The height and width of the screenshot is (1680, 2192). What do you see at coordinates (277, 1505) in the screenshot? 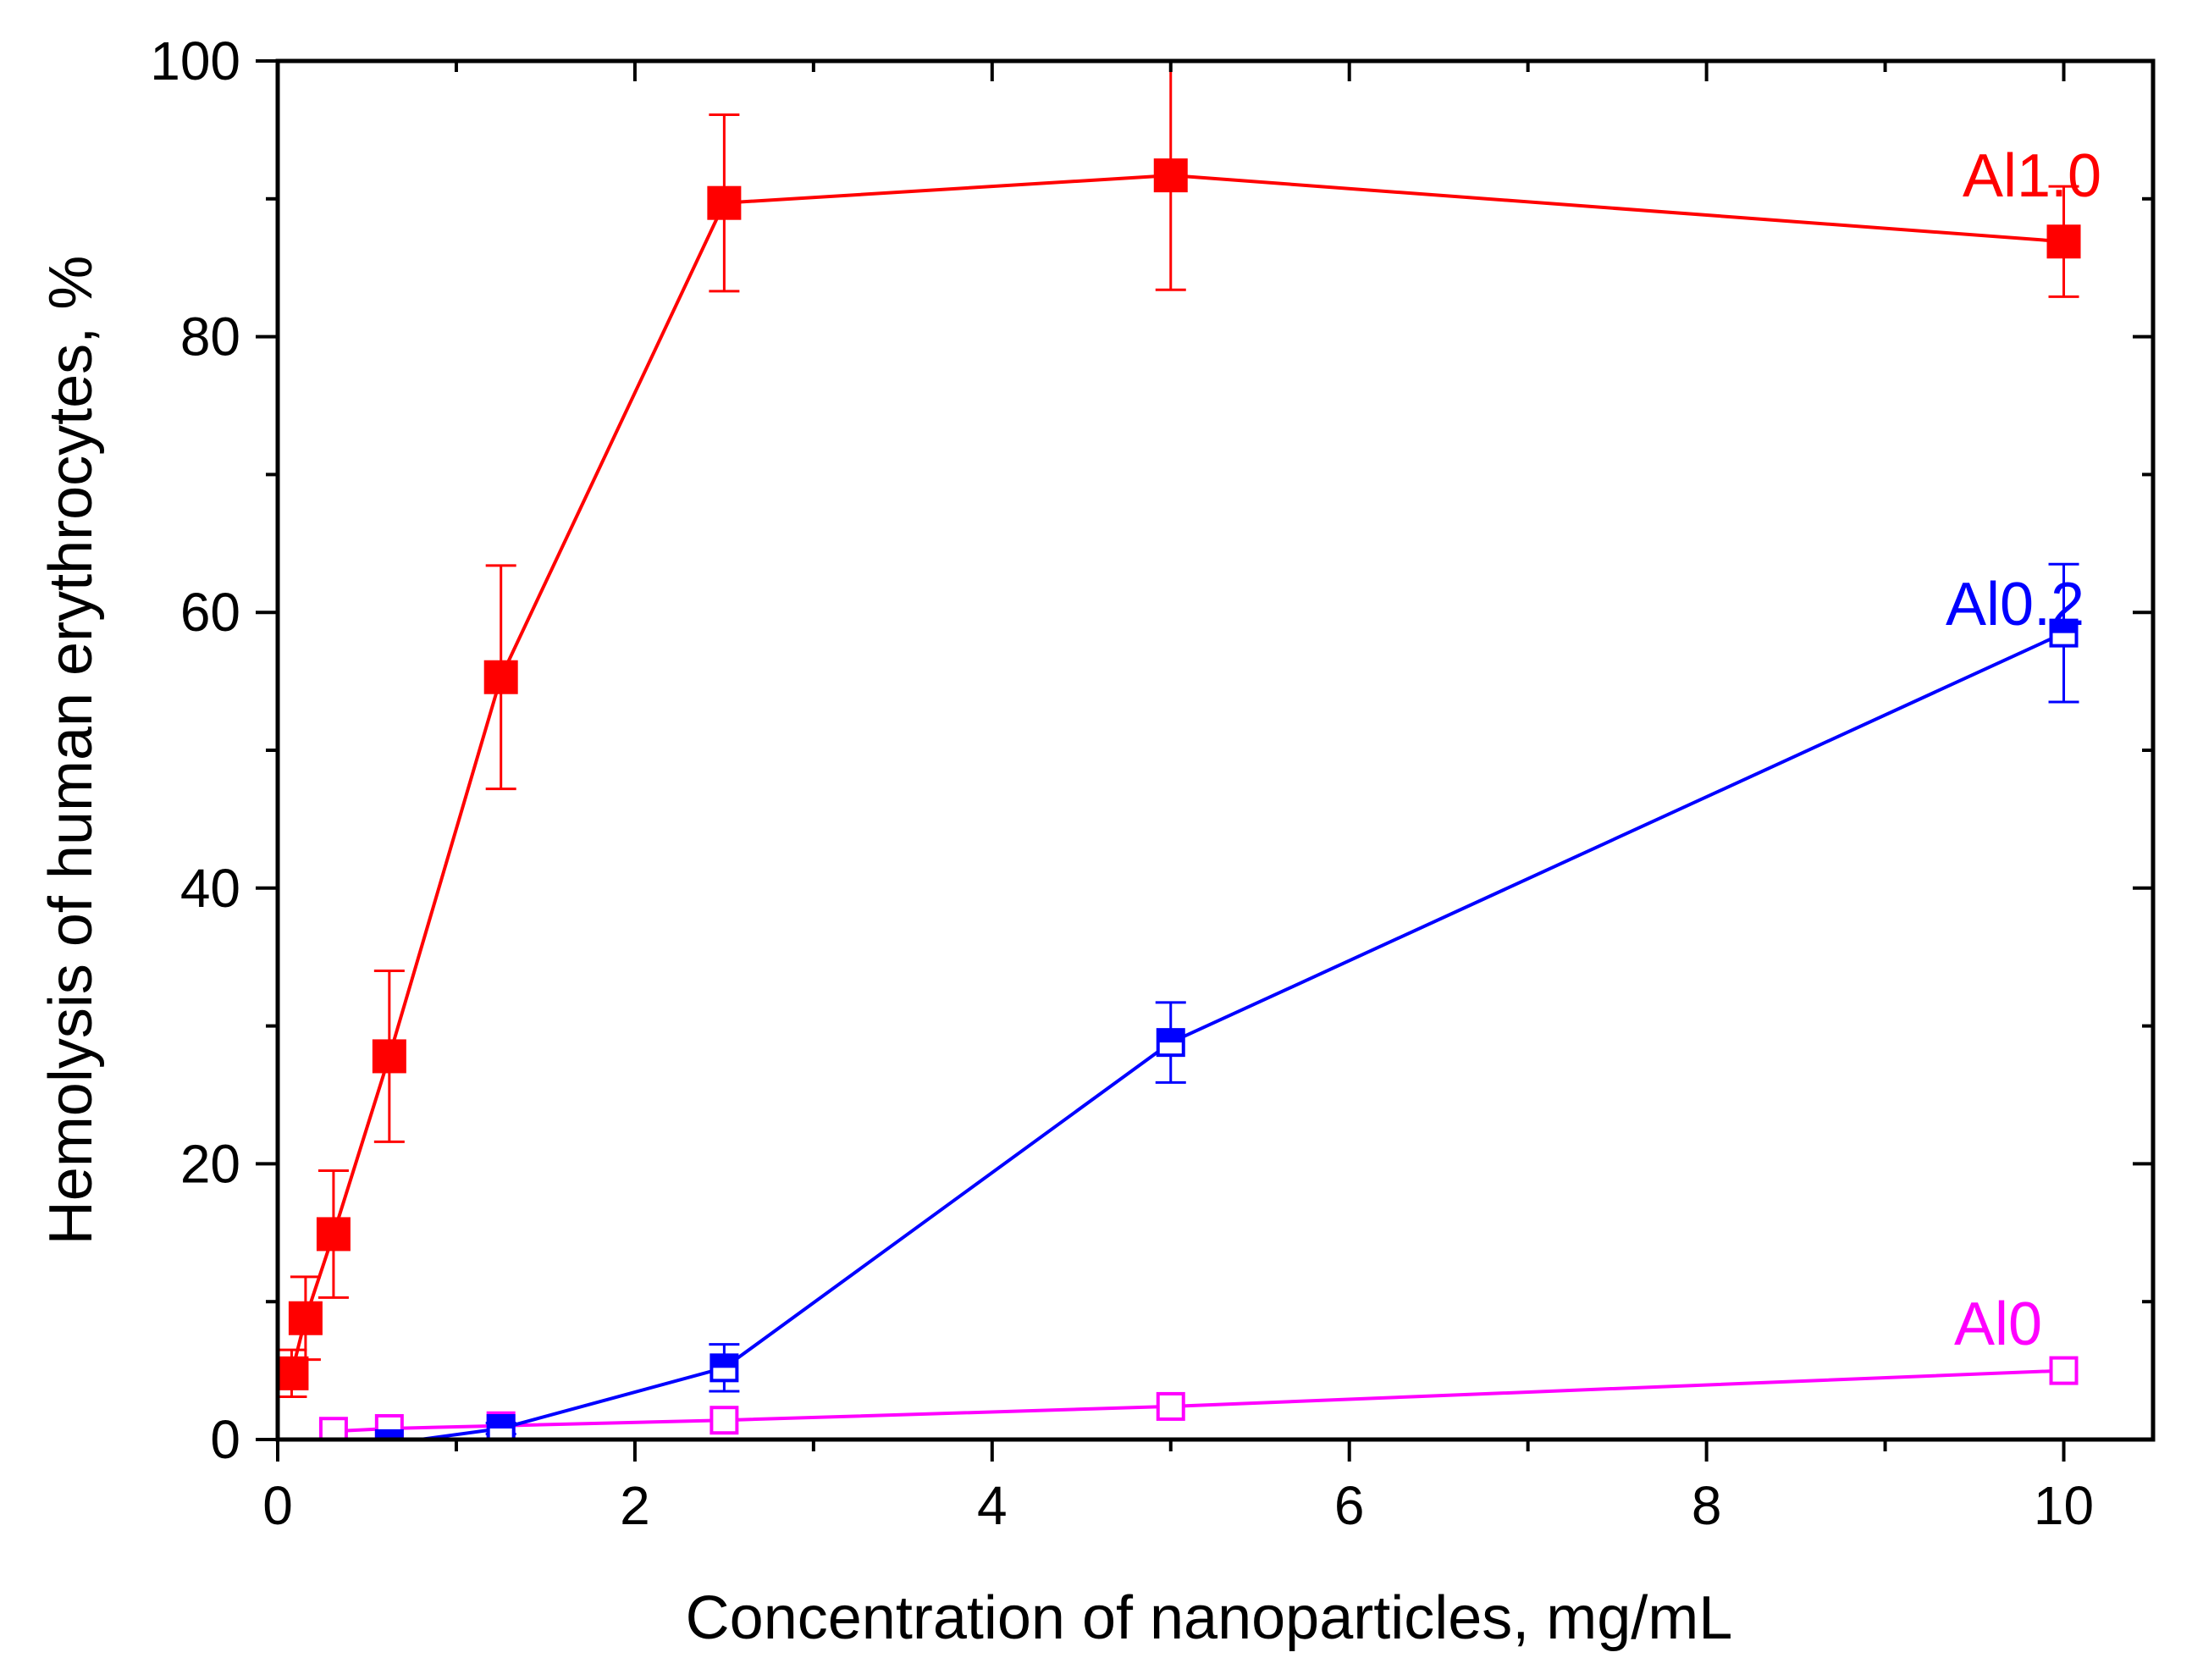
I see `x-tick-label: 0` at bounding box center [277, 1505].